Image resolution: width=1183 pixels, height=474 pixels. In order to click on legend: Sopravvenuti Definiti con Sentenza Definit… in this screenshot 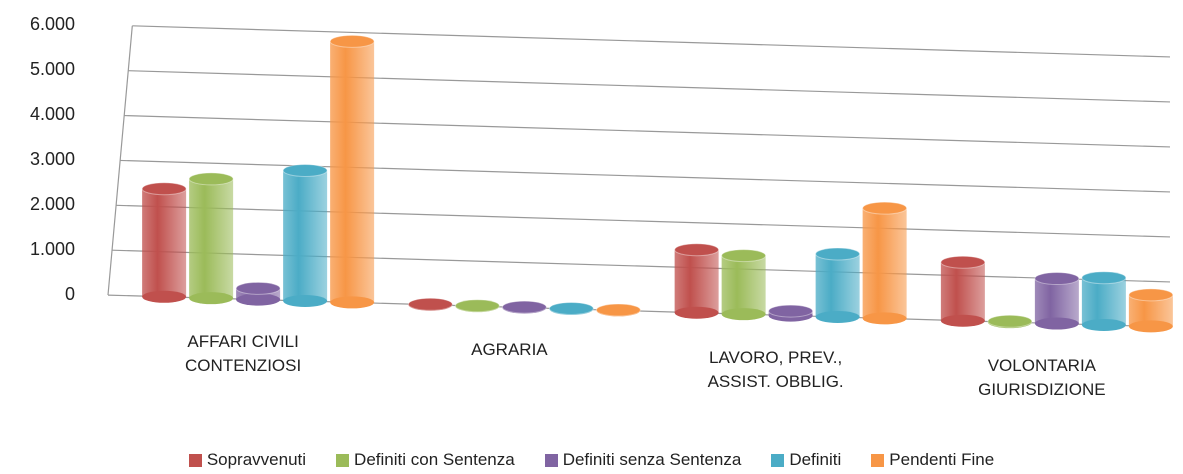, I will do `click(591, 460)`.